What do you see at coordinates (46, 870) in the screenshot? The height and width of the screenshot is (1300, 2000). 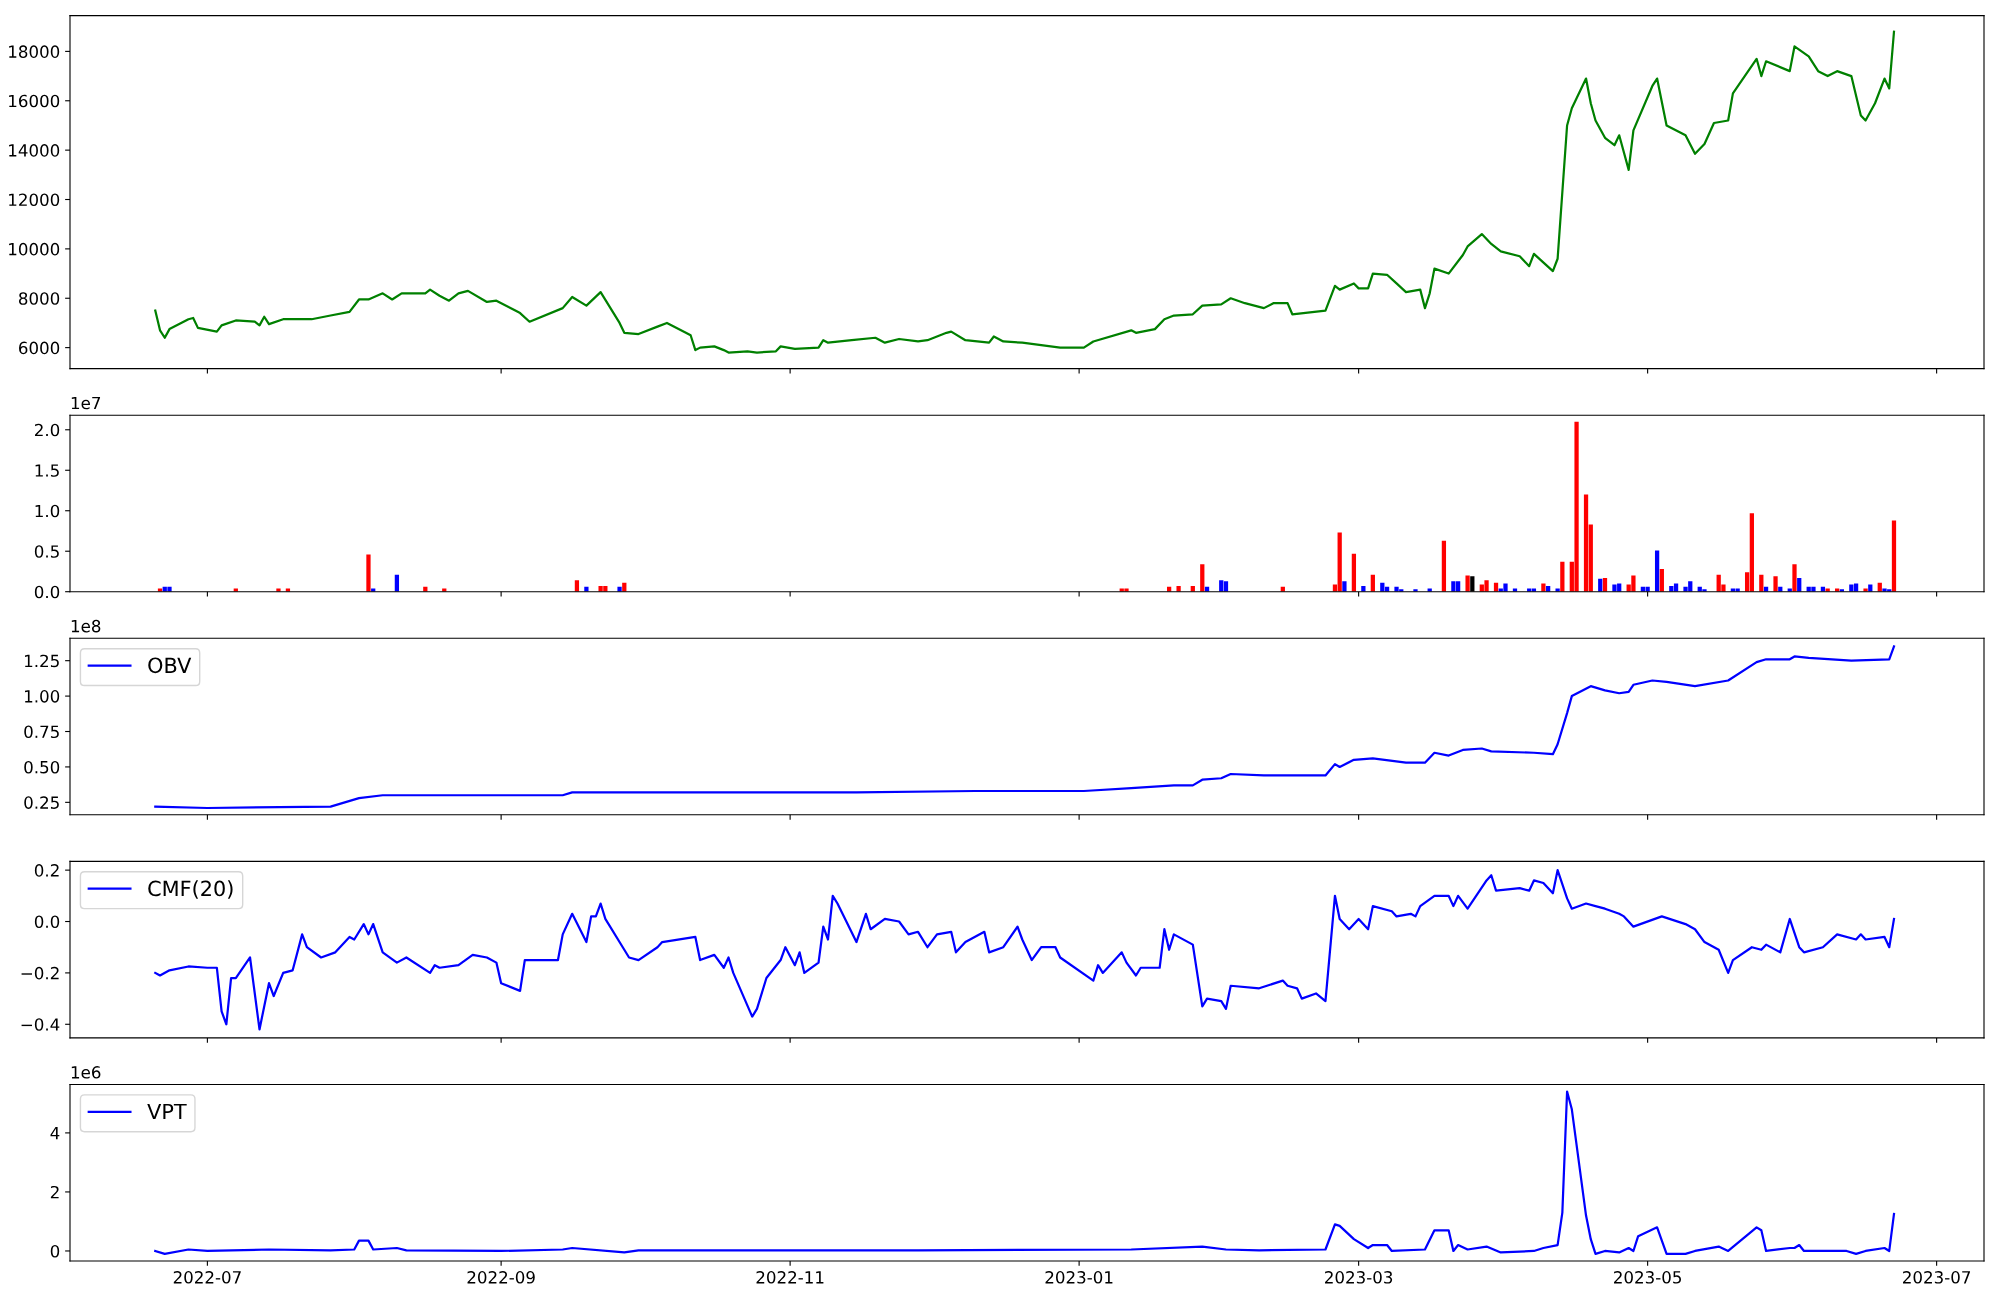 I see `y-tick-label: 0.2` at bounding box center [46, 870].